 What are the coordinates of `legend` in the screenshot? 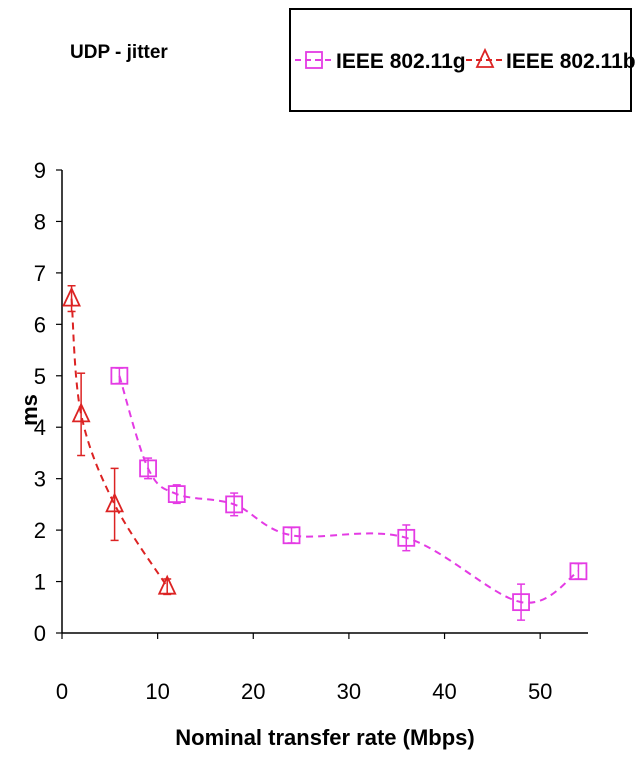 It's located at (460, 60).